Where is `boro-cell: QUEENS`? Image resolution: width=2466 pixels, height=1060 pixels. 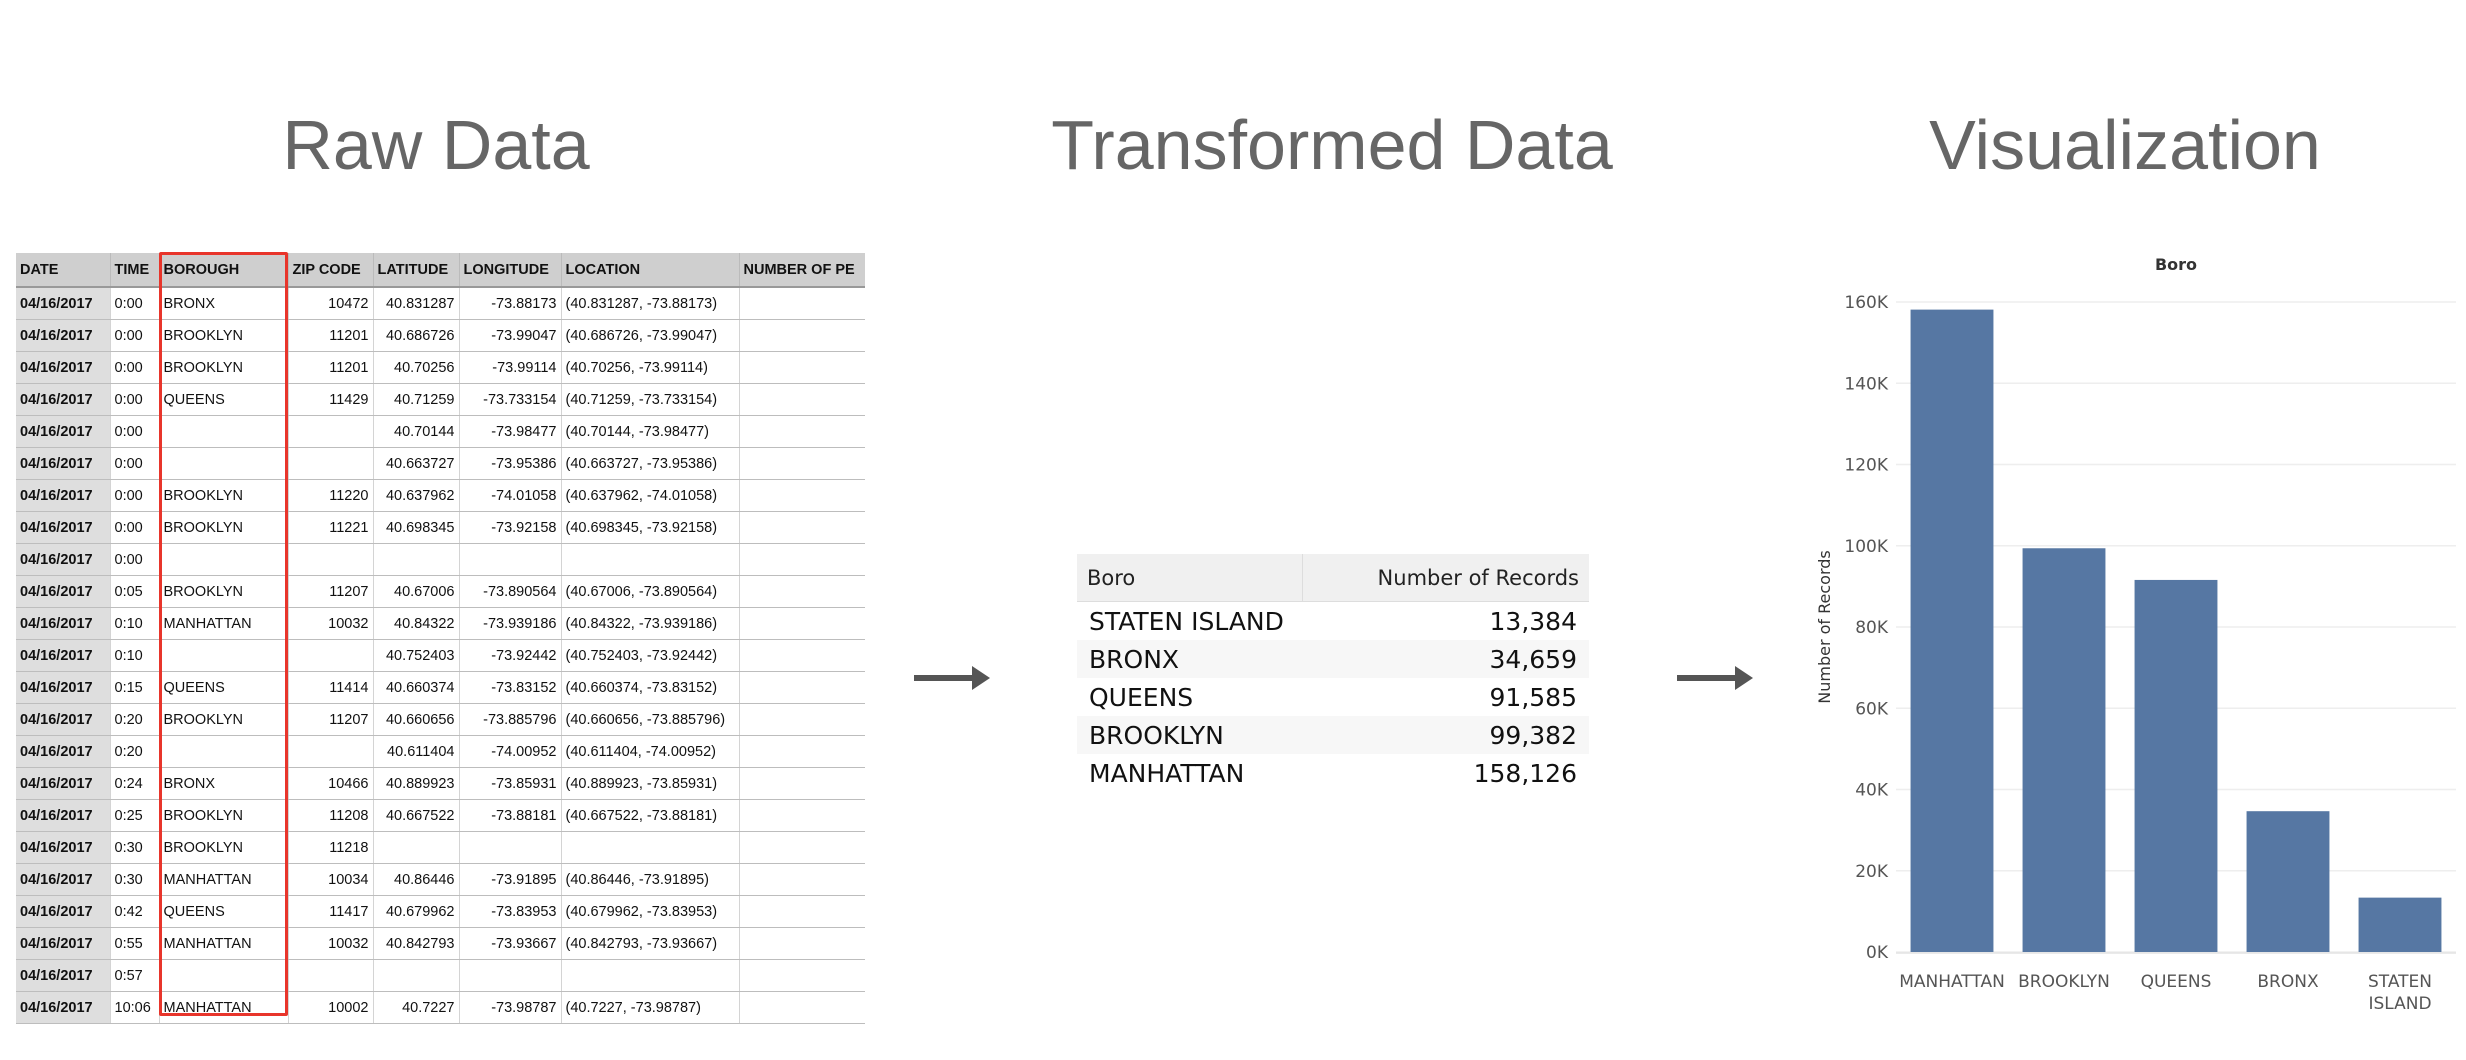 boro-cell: QUEENS is located at coordinates (1141, 697).